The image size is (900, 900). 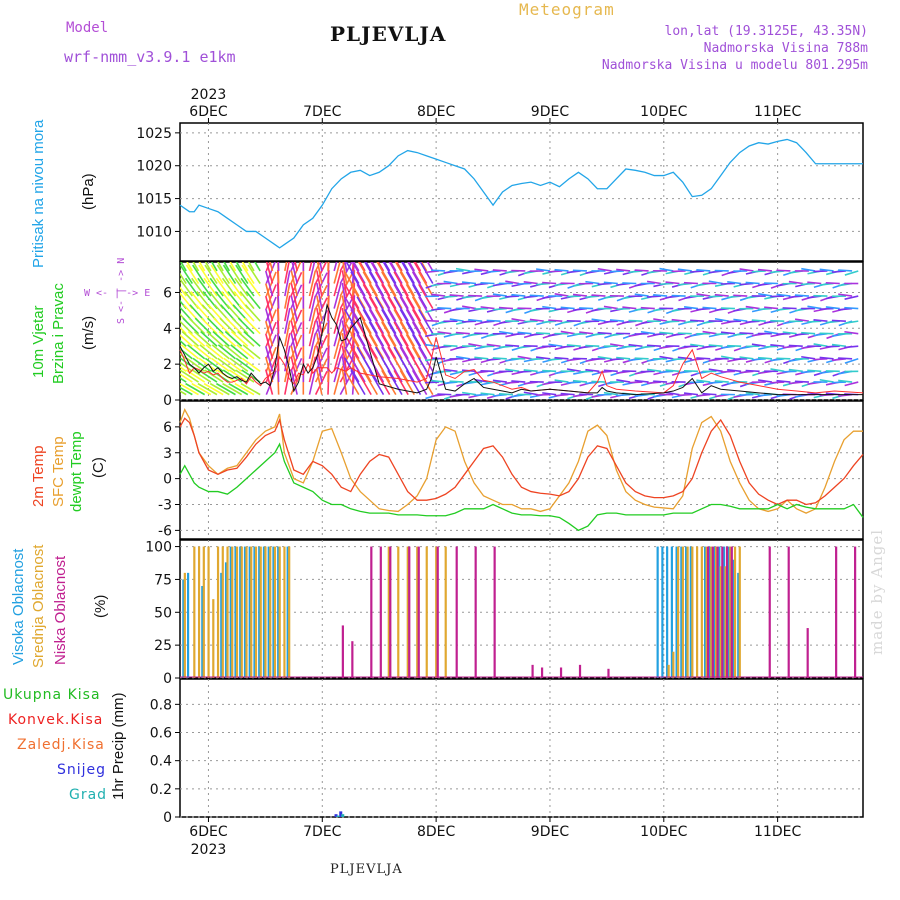 I want to click on pressure-ytick-label: 1025, so click(x=154, y=134).